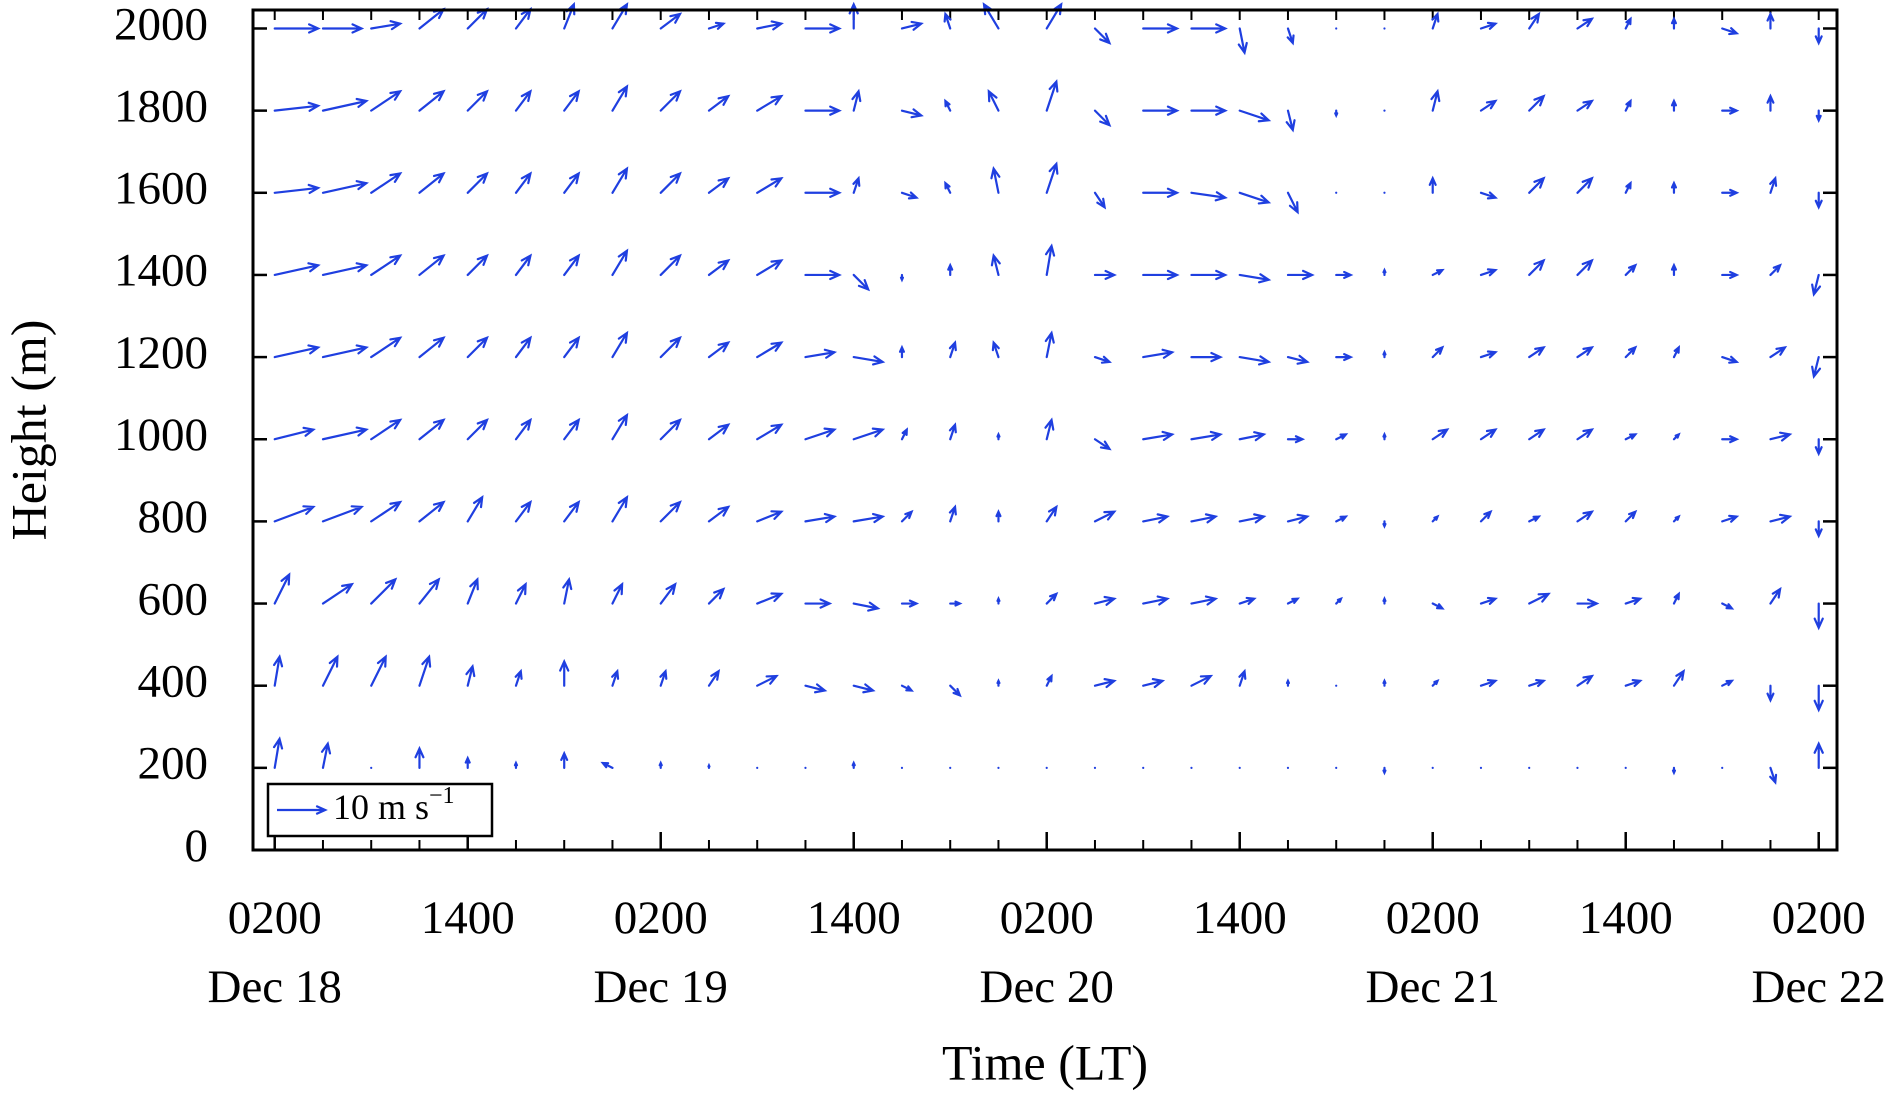  I want to click on y-tick-label: 1400, so click(161, 271).